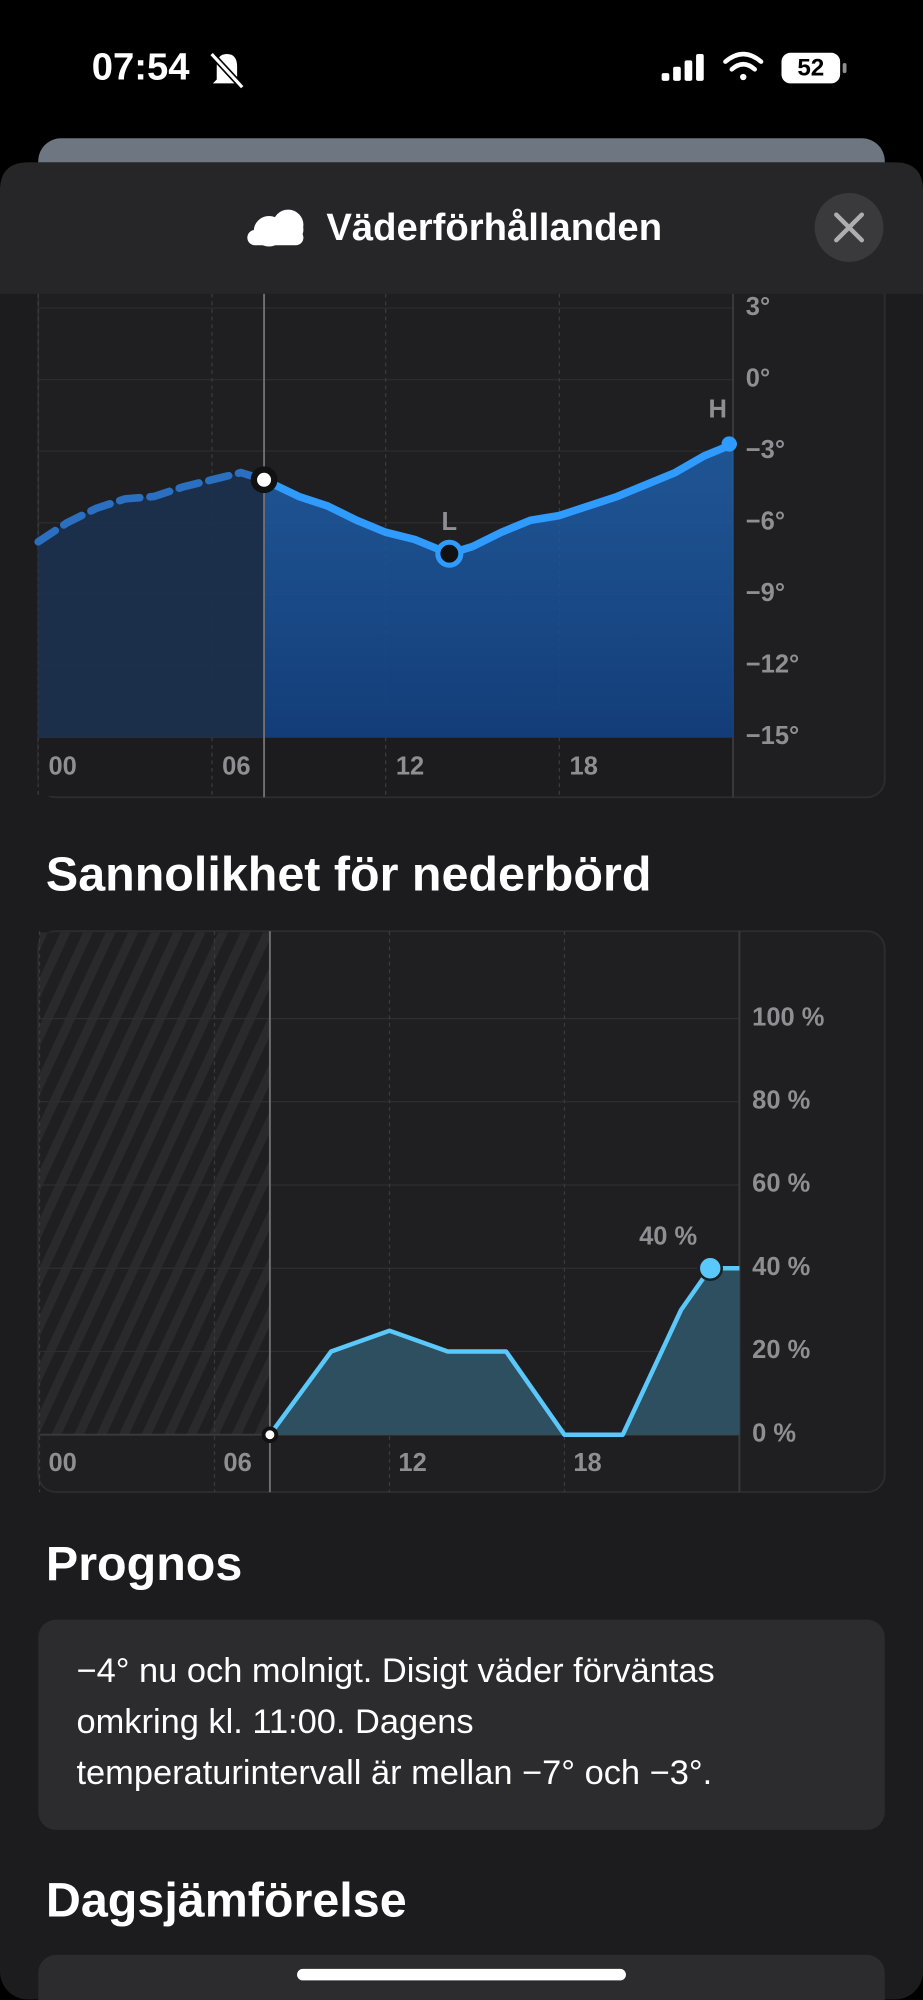  What do you see at coordinates (449, 553) in the screenshot?
I see `low-point` at bounding box center [449, 553].